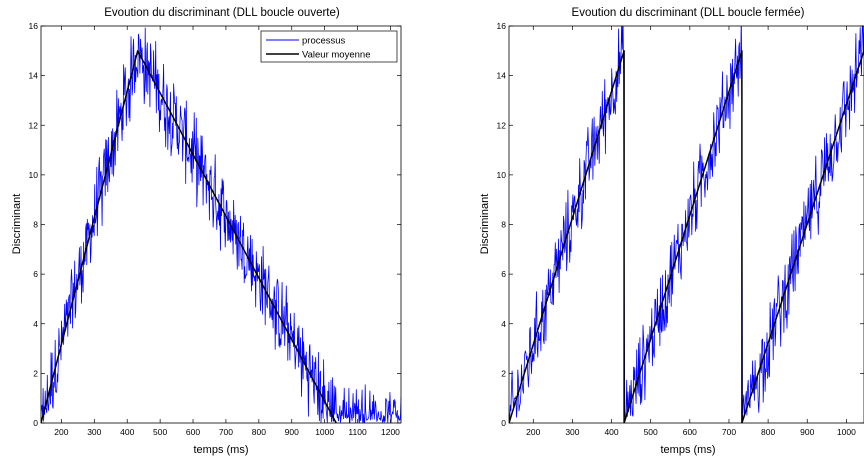  I want to click on legend-box, so click(329, 46).